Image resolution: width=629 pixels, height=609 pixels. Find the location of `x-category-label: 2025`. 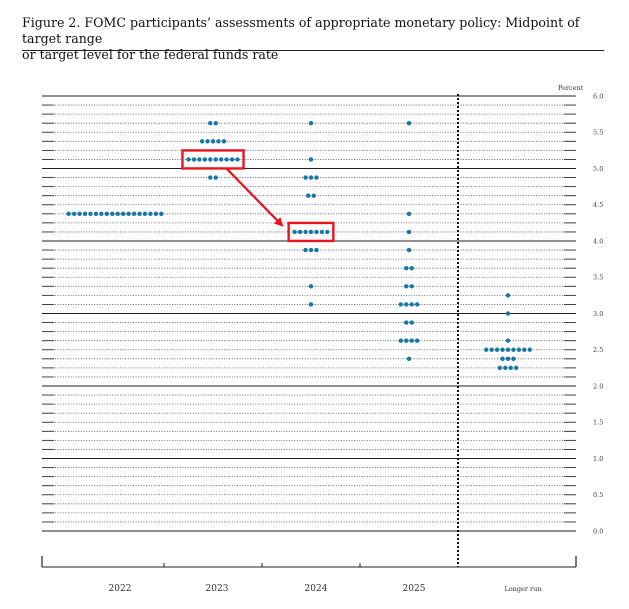

x-category-label: 2025 is located at coordinates (414, 589).